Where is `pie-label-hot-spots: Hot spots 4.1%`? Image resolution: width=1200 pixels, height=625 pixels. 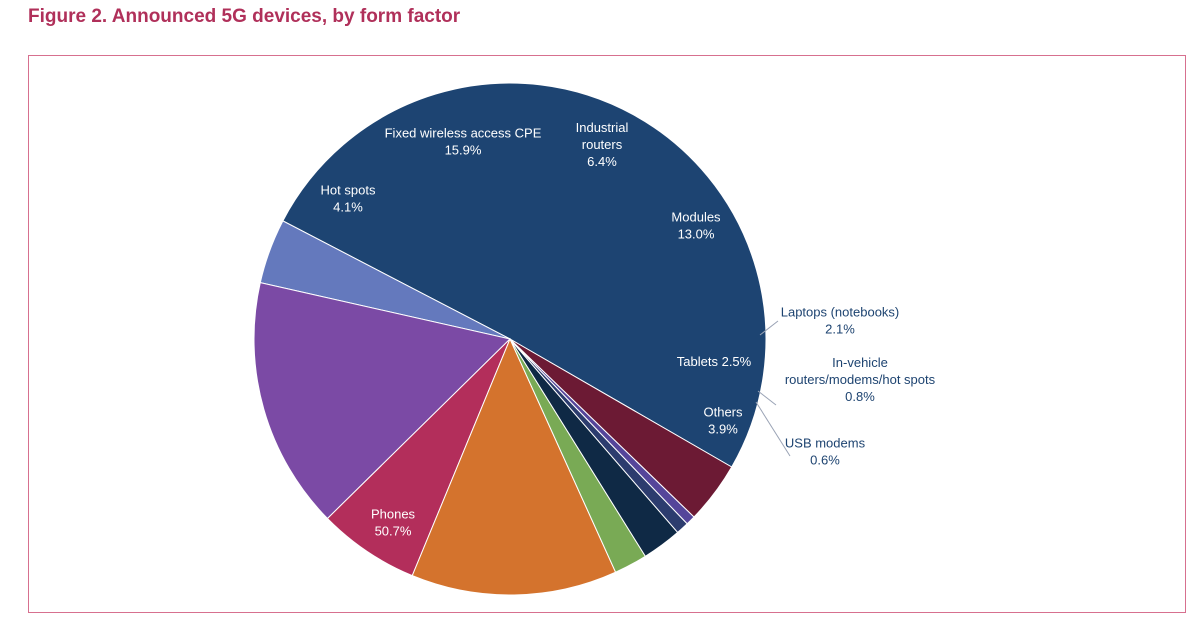 pie-label-hot-spots: Hot spots 4.1% is located at coordinates (348, 199).